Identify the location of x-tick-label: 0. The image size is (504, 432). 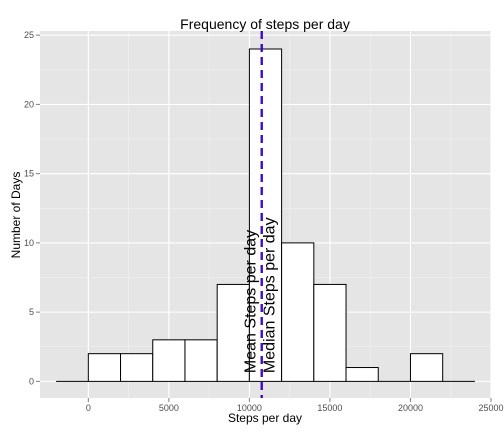
(88, 408).